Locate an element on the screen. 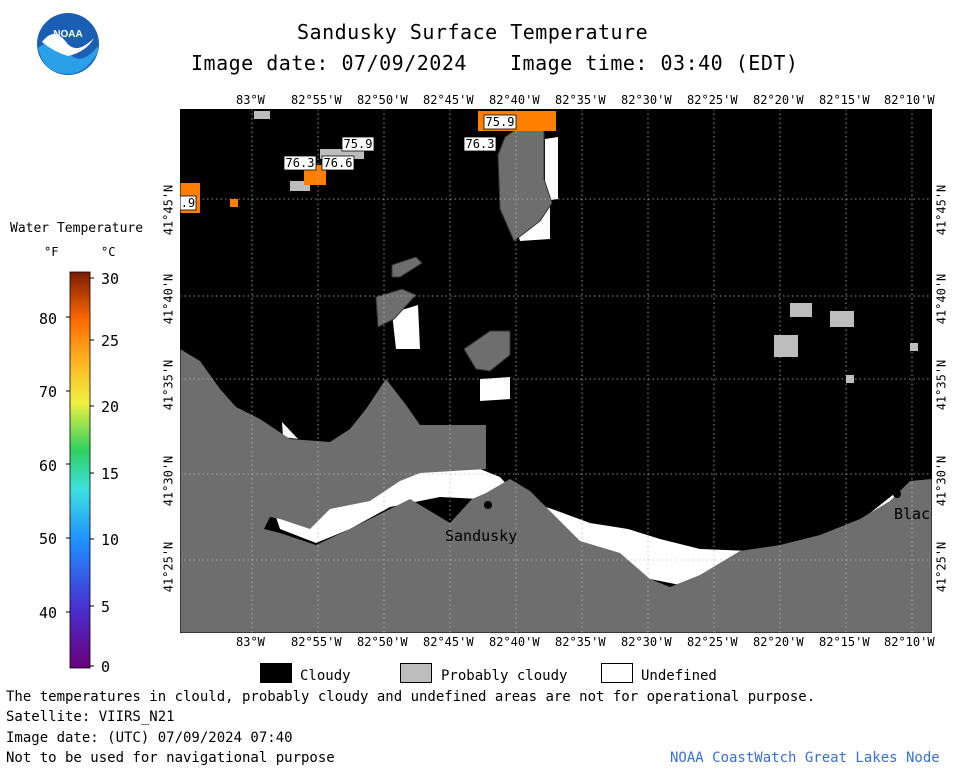 This screenshot has width=969, height=773. lon-label-bottom: 82°45'W is located at coordinates (448, 642).